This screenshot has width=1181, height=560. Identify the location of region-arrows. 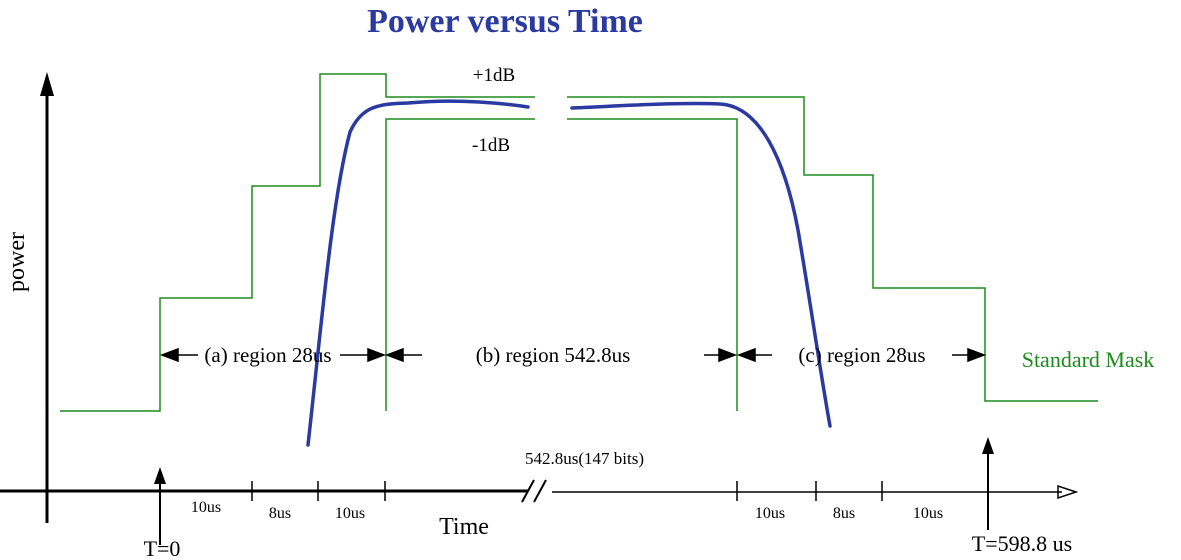
(573, 355).